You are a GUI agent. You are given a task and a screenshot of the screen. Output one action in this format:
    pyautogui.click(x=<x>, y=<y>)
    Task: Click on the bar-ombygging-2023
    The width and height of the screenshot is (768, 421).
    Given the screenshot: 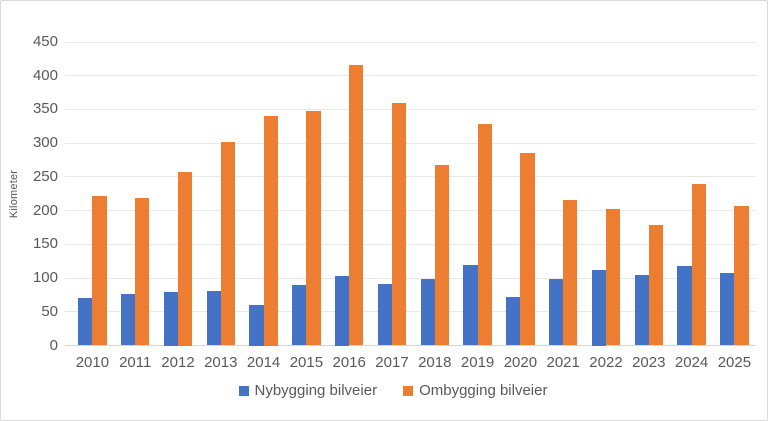 What is the action you would take?
    pyautogui.click(x=656, y=285)
    